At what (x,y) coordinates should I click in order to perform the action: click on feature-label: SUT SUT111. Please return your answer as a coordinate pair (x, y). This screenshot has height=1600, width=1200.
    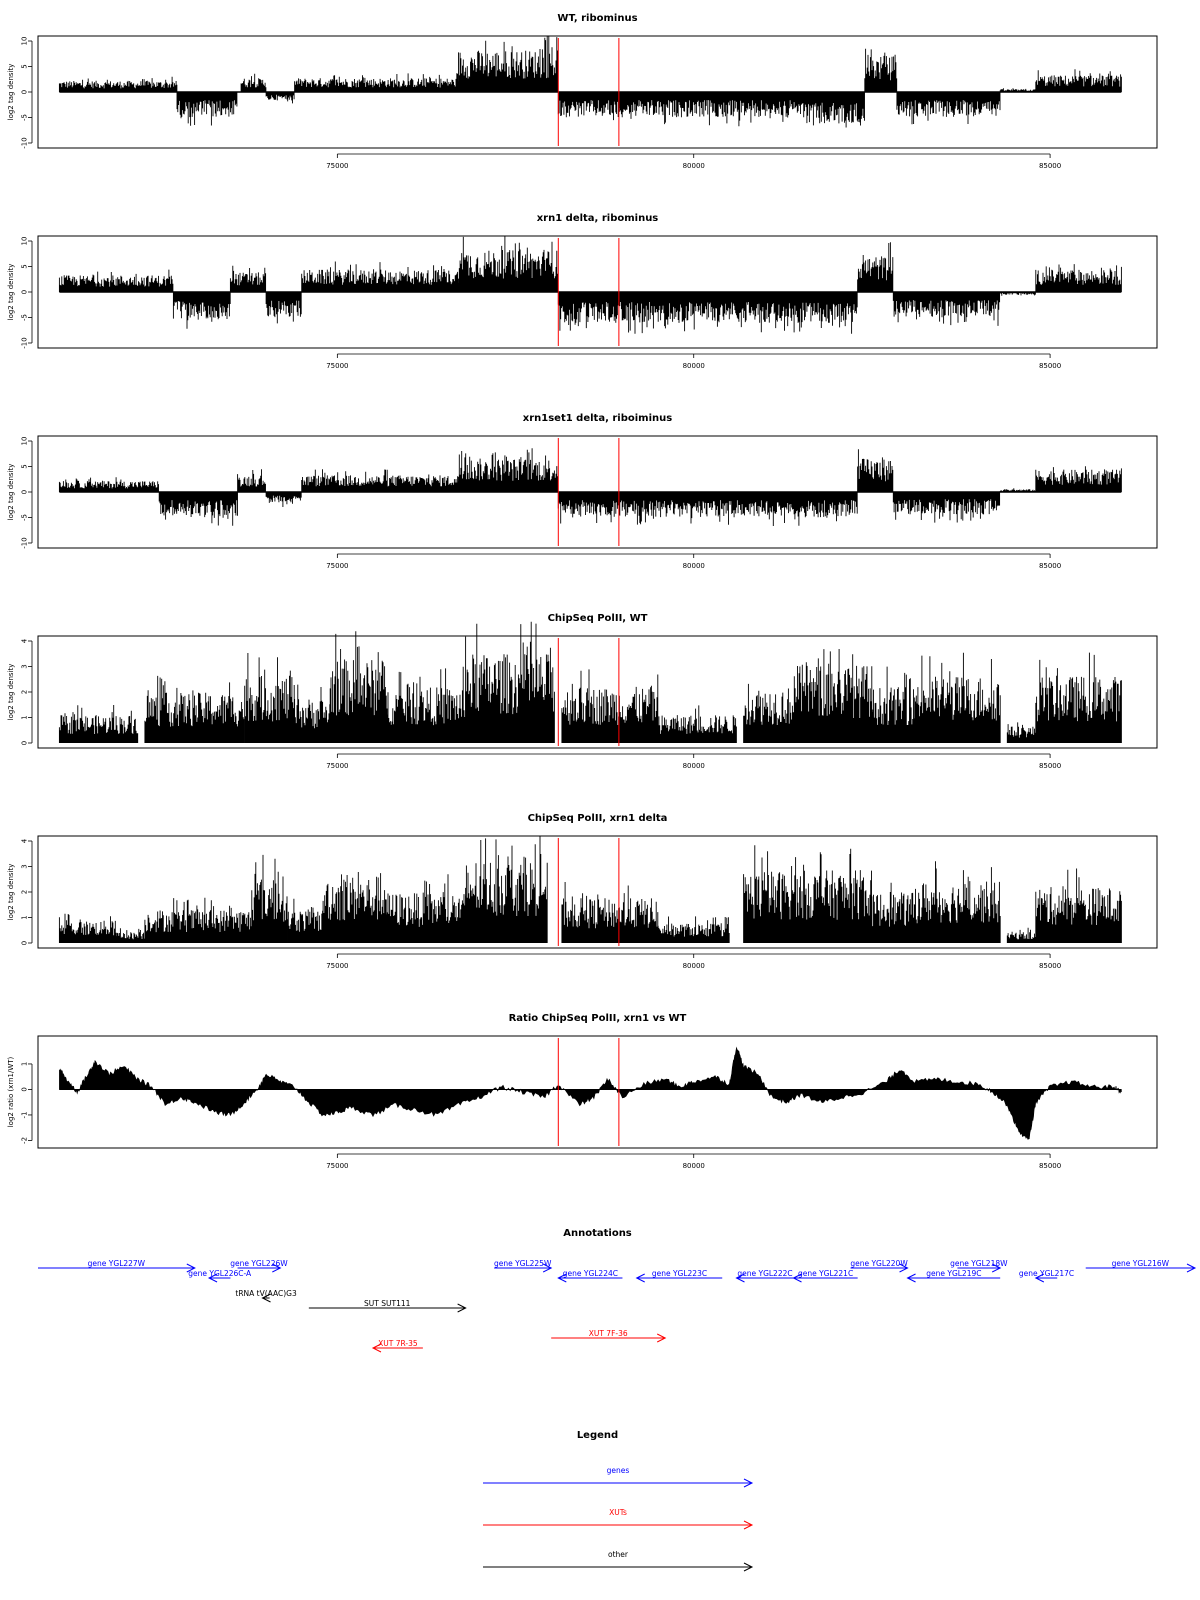
    Looking at the image, I should click on (387, 1303).